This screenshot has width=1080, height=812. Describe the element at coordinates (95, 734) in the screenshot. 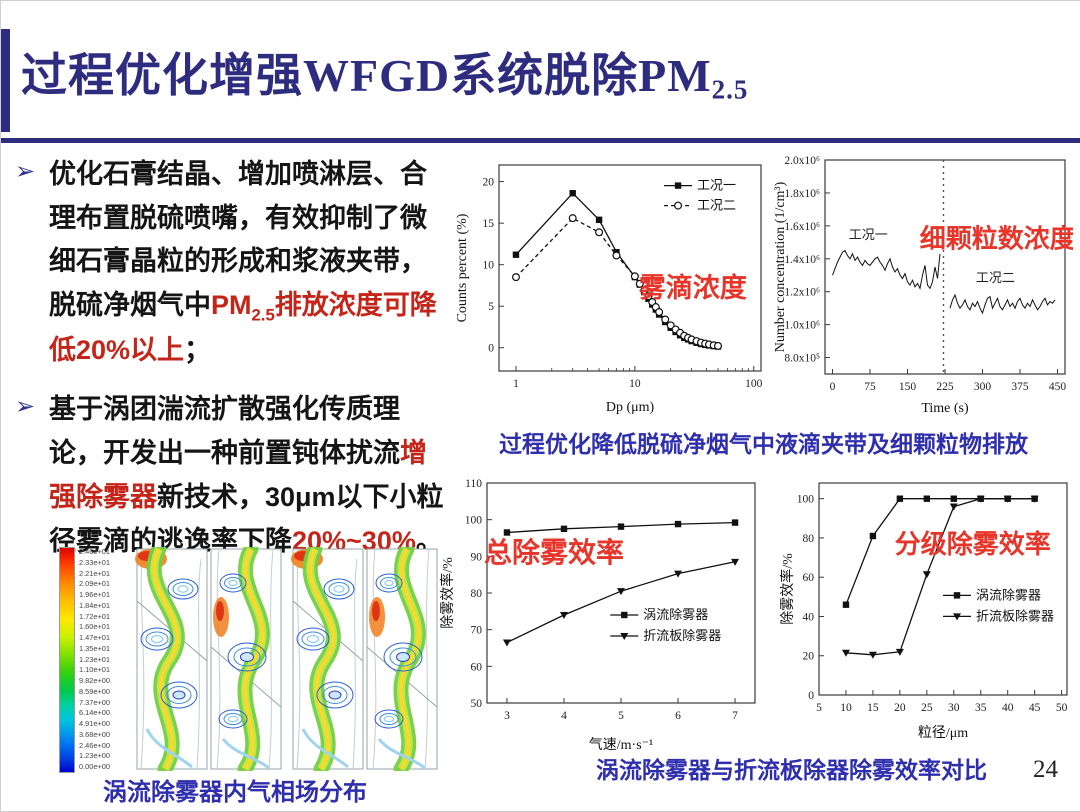

I see `colorbar-tick-label: 3.68e+00` at that location.